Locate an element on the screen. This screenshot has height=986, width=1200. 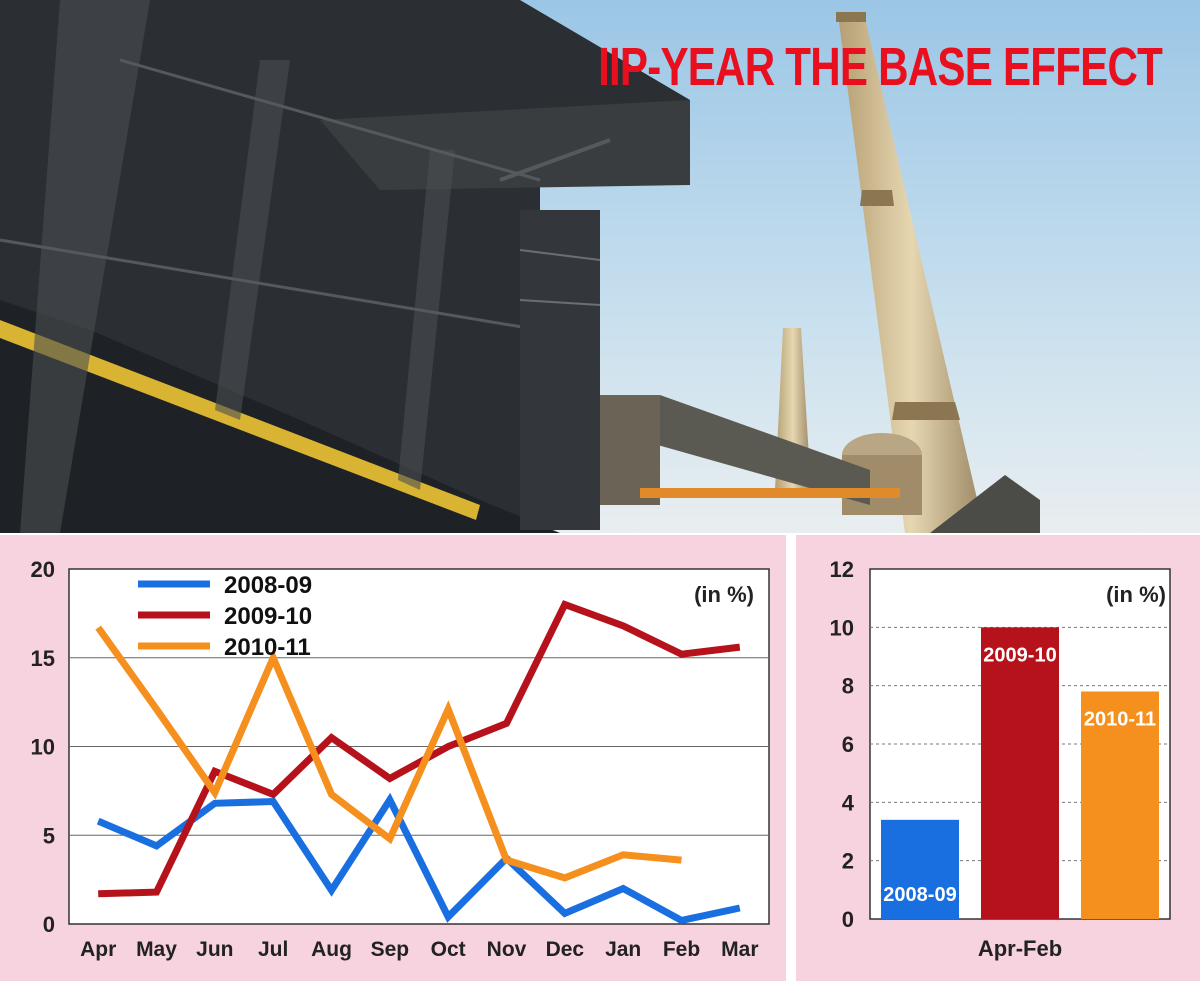
bar-label: 2010-11 is located at coordinates (1120, 720).